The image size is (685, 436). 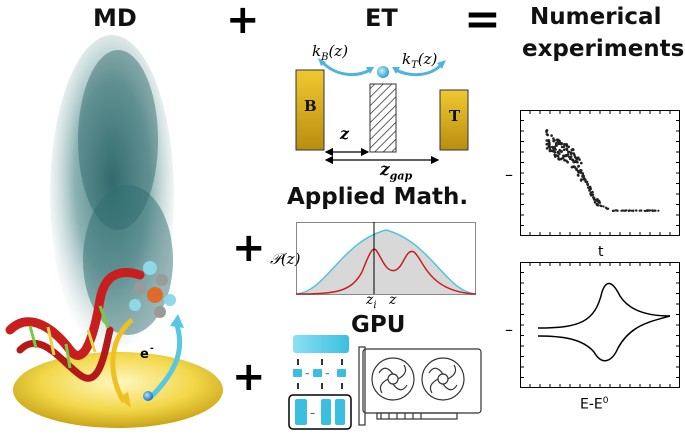 What do you see at coordinates (420, 386) in the screenshot?
I see `graphics-card` at bounding box center [420, 386].